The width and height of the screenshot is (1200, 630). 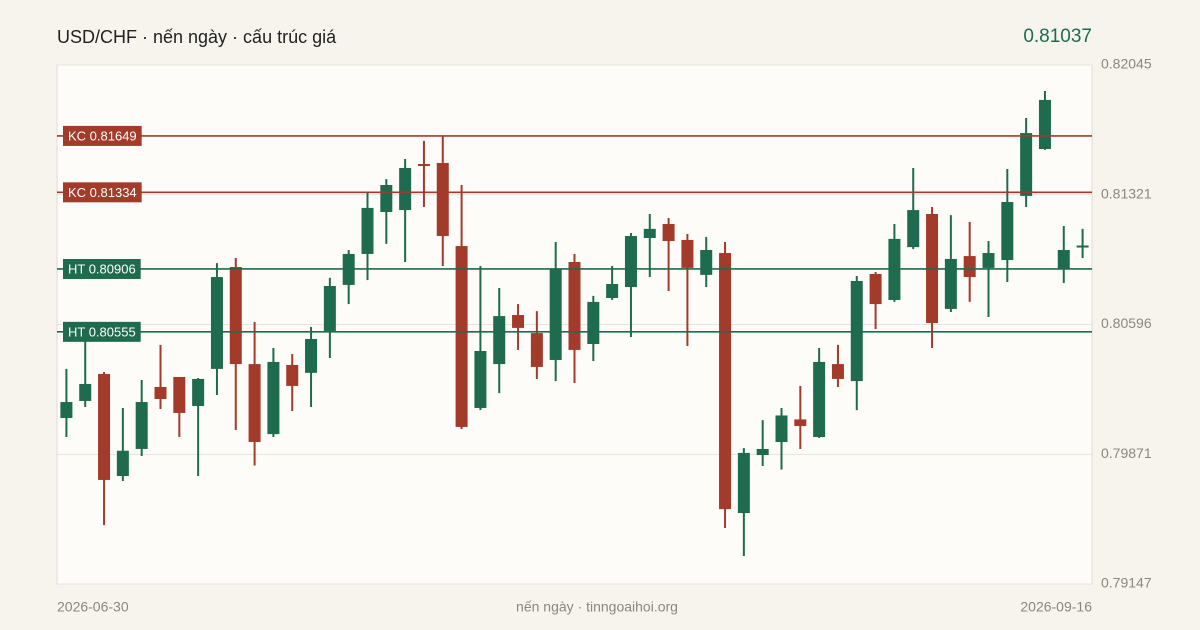 I want to click on y-tick-label: 0.79871, so click(x=1126, y=453).